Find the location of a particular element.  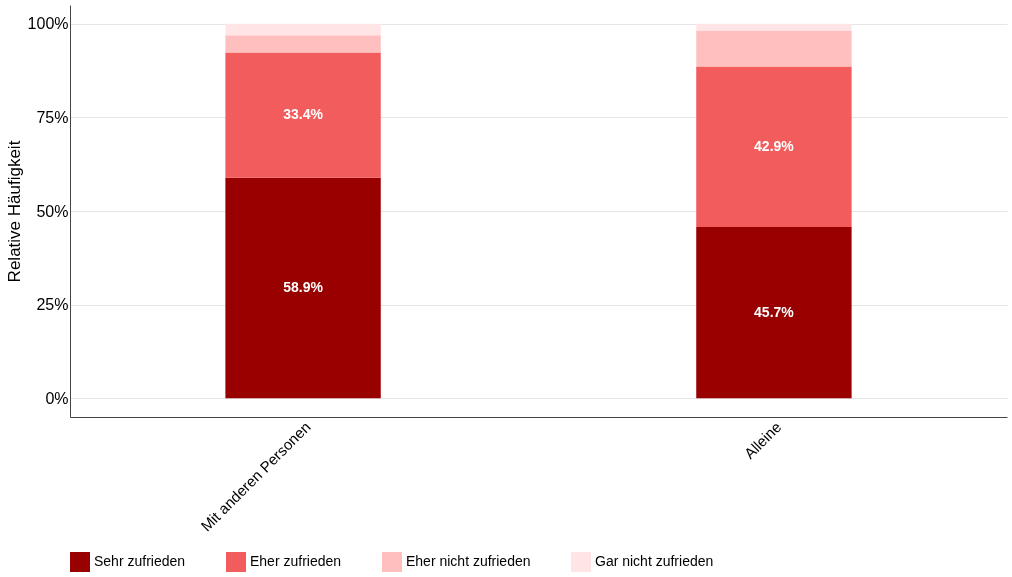

data-label: 42.9% is located at coordinates (774, 145).